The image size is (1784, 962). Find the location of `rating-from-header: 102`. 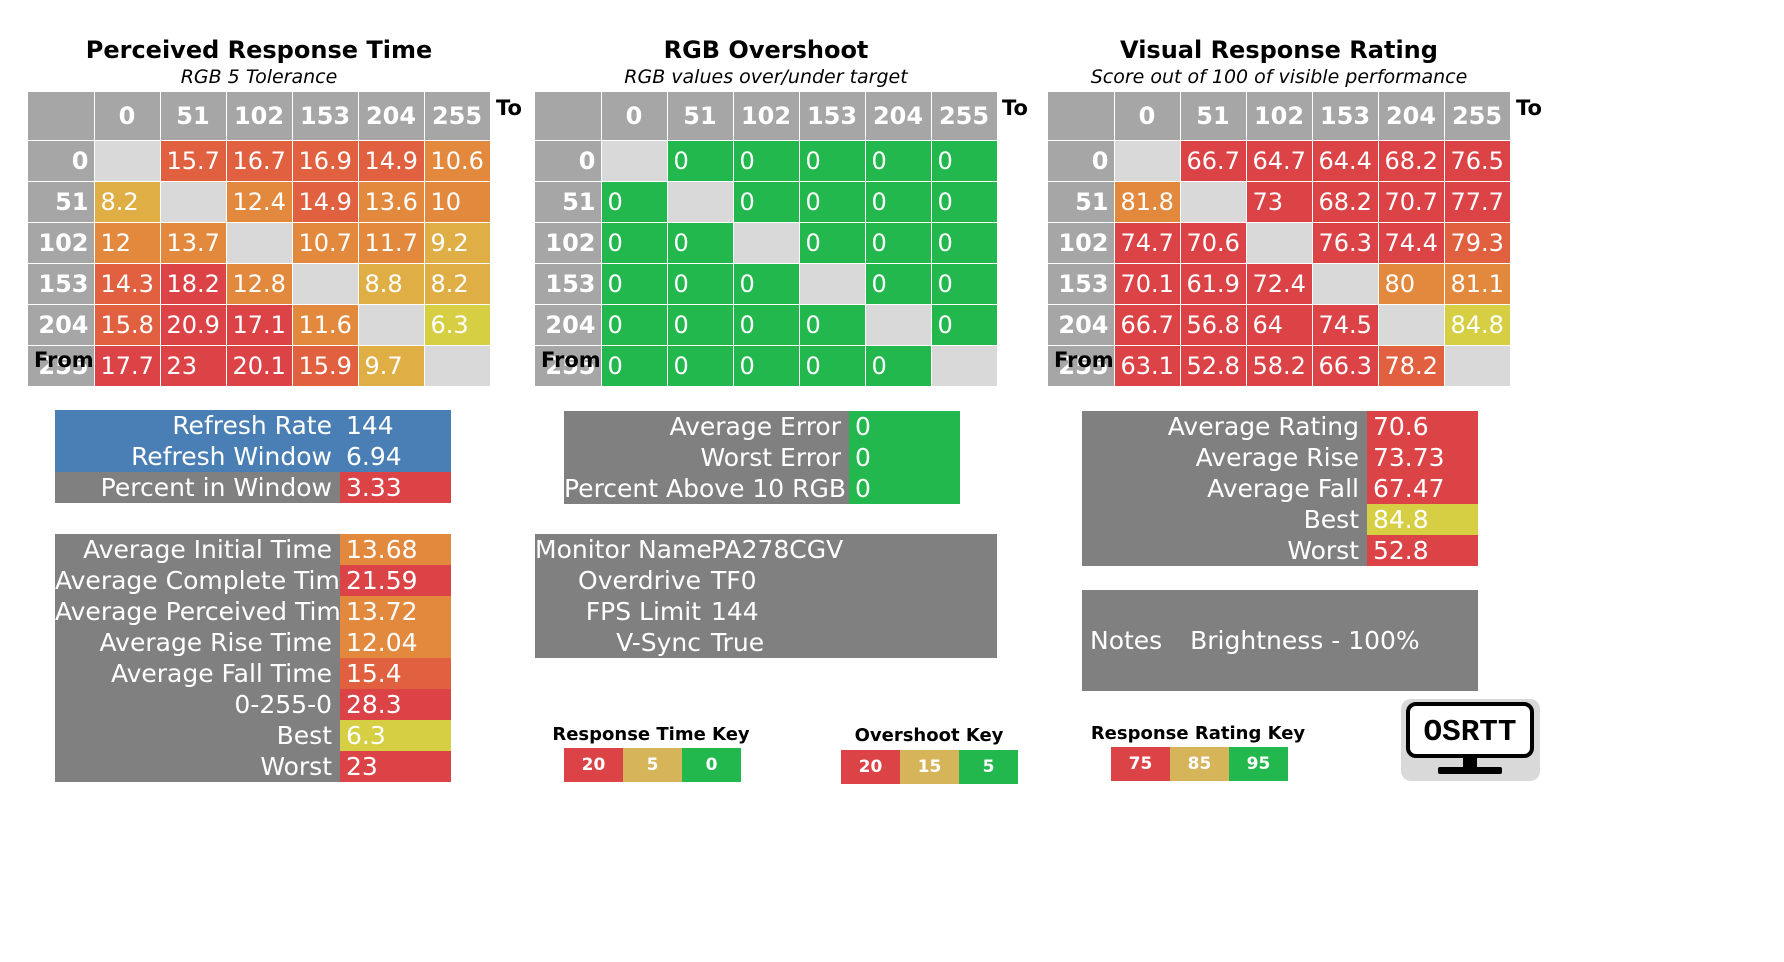

rating-from-header: 102 is located at coordinates (1081, 243).